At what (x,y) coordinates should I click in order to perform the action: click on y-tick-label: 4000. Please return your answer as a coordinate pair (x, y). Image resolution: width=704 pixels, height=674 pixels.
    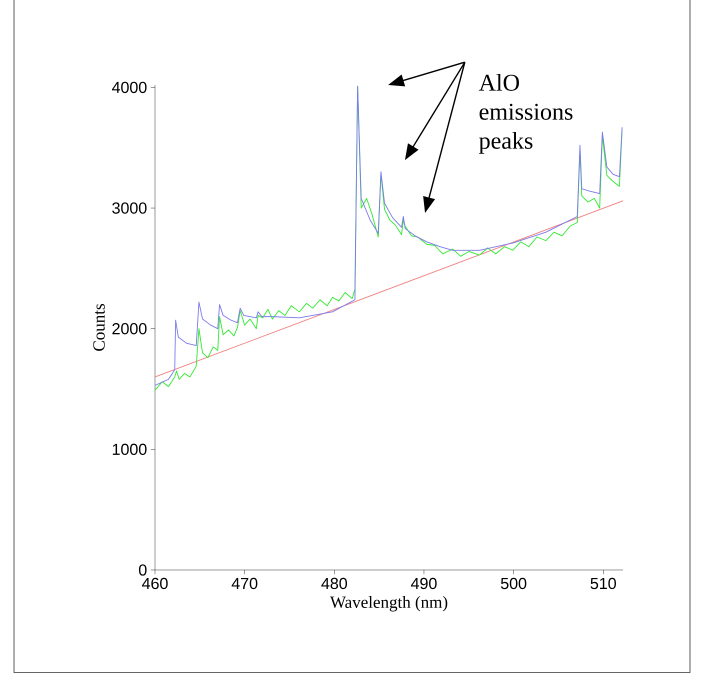
    Looking at the image, I should click on (129, 88).